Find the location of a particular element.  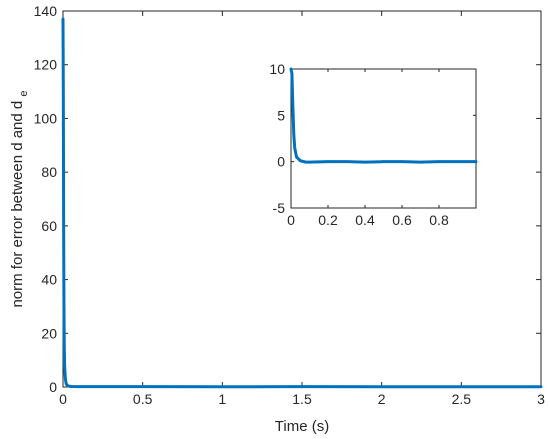

main-x-tick-label: 2 is located at coordinates (382, 399).